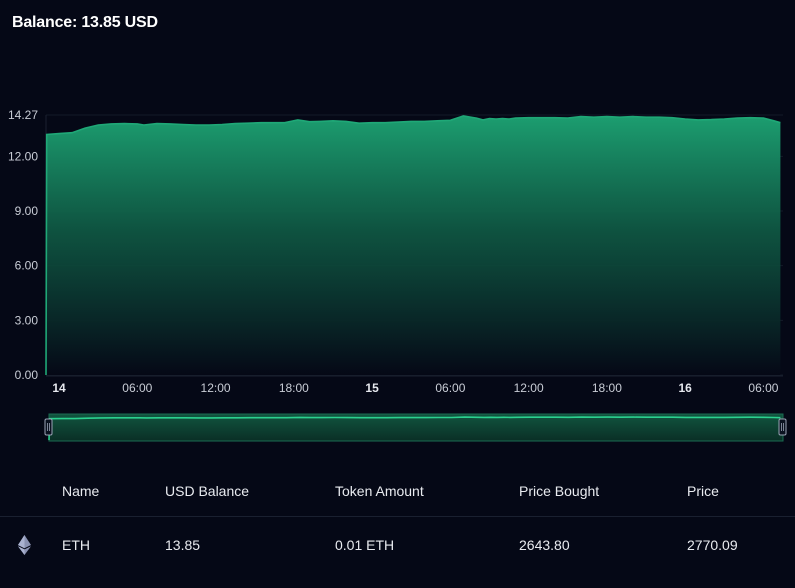 This screenshot has width=795, height=588. Describe the element at coordinates (119, 22) in the screenshot. I see `balance-value: 13.85 USD` at that location.